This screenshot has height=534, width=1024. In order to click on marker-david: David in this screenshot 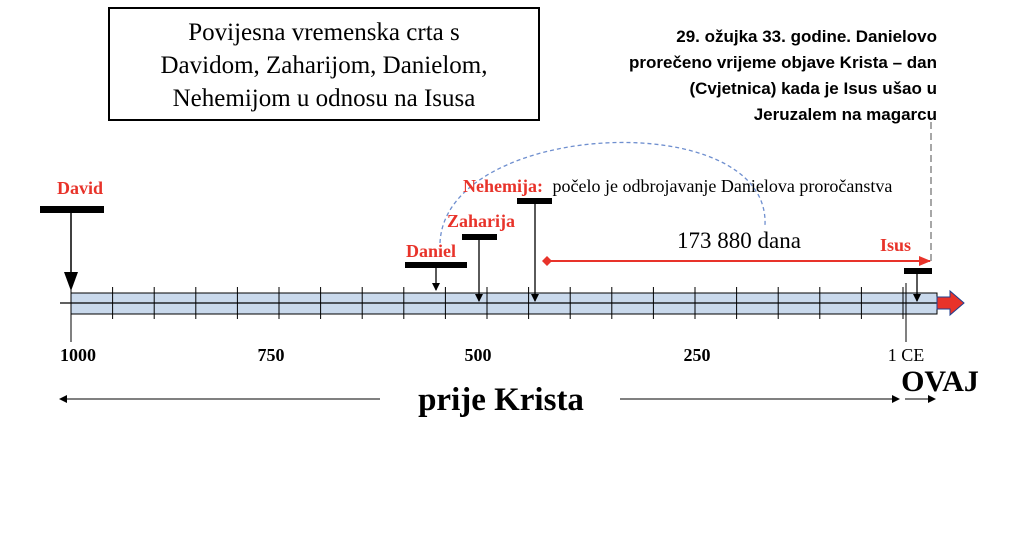, I will do `click(72, 234)`.